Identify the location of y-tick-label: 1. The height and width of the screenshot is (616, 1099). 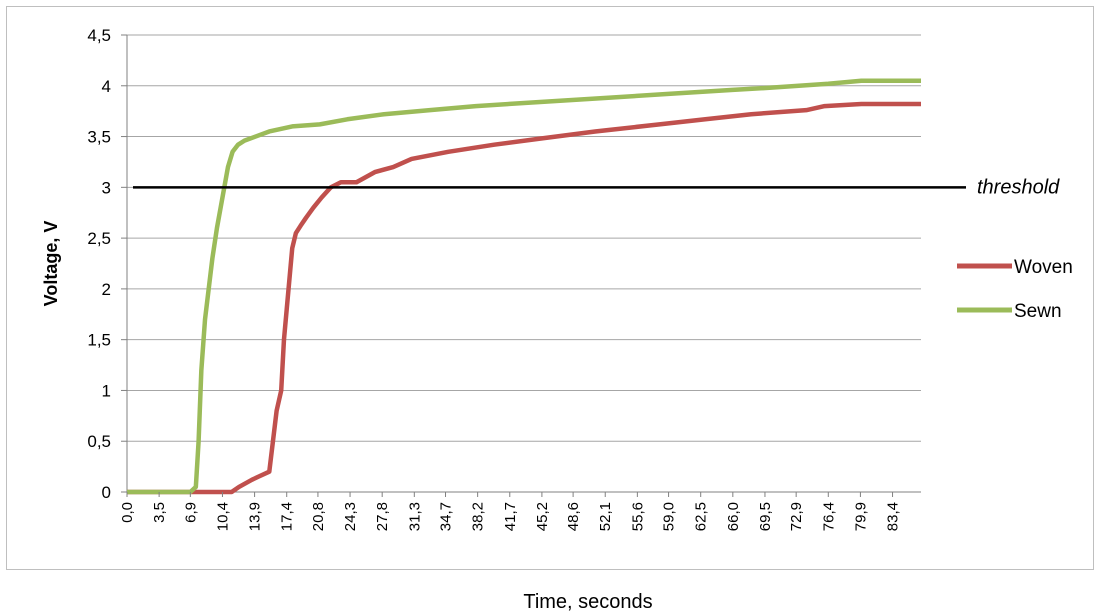
(106, 390).